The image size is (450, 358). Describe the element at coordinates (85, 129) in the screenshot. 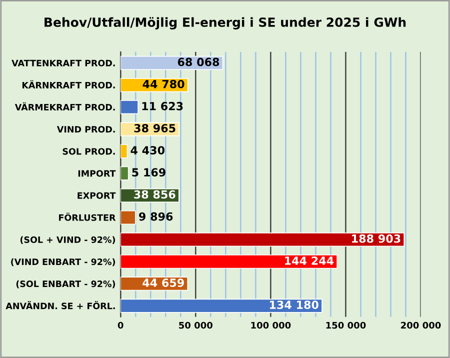

I see `y-tick-label: VIND PROD.` at that location.